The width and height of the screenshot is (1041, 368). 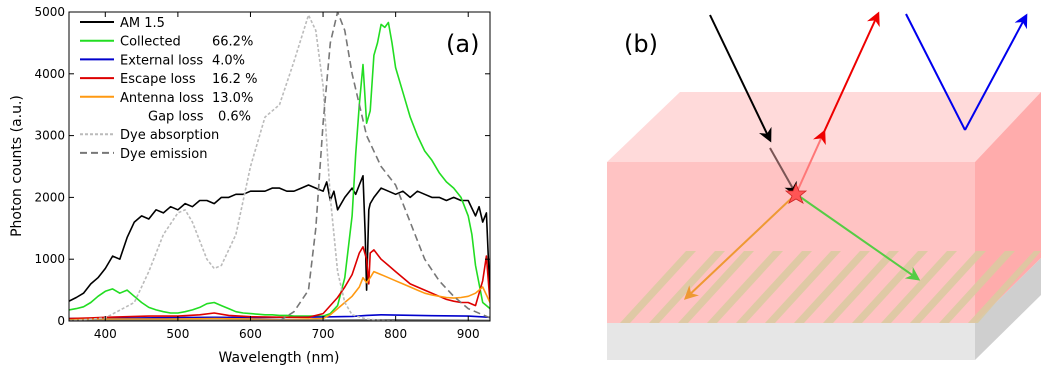 What do you see at coordinates (810, 162) in the screenshot?
I see `escape-ray-inside` at bounding box center [810, 162].